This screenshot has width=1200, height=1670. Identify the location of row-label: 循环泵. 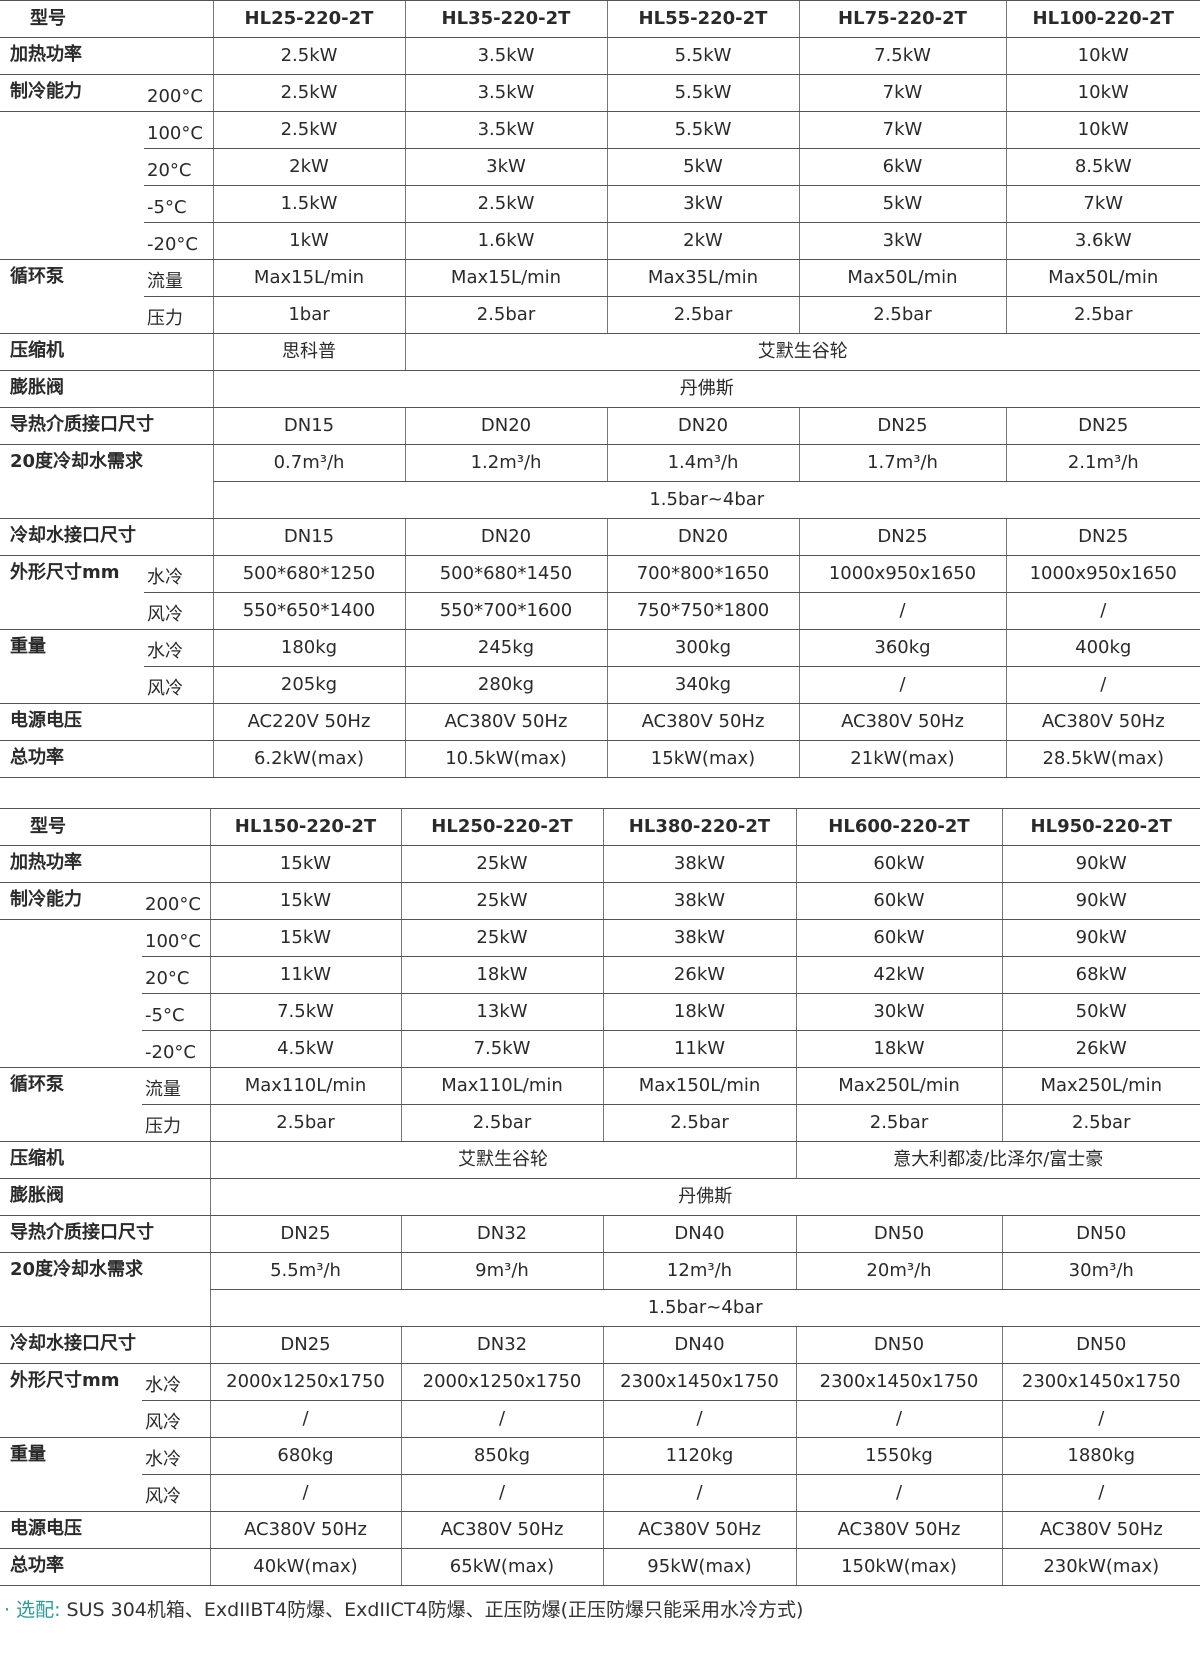
(72, 296).